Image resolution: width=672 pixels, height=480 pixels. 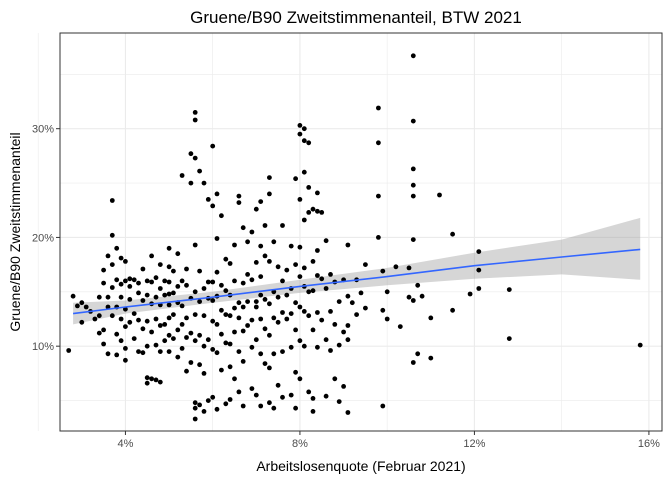 I want to click on x-axis-title: Arbeitslosenquote (Februar 2021), so click(x=360, y=466).